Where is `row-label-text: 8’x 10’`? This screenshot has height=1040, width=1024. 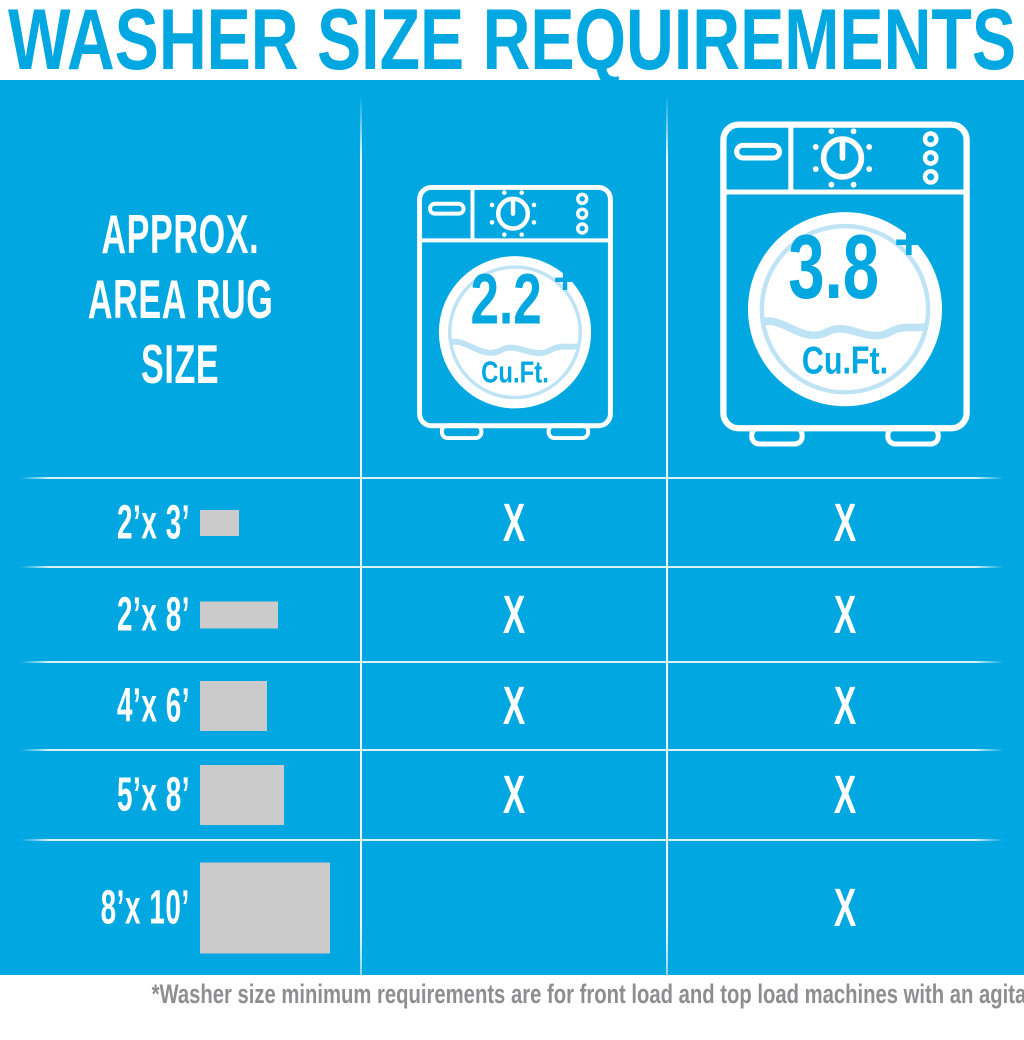 row-label-text: 8’x 10’ is located at coordinates (145, 907).